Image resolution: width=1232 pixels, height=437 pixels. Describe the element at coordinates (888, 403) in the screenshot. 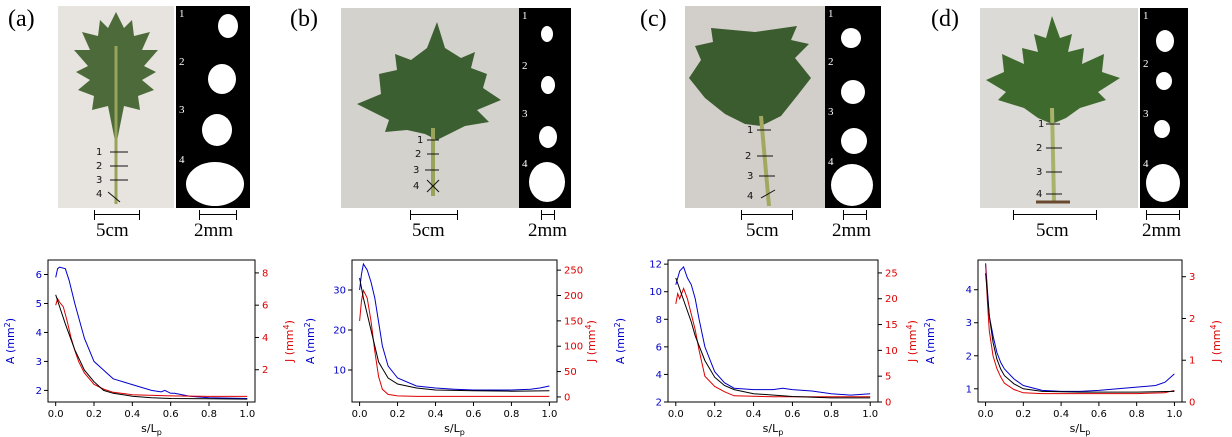

I see `y-right-tick-label: 0` at that location.